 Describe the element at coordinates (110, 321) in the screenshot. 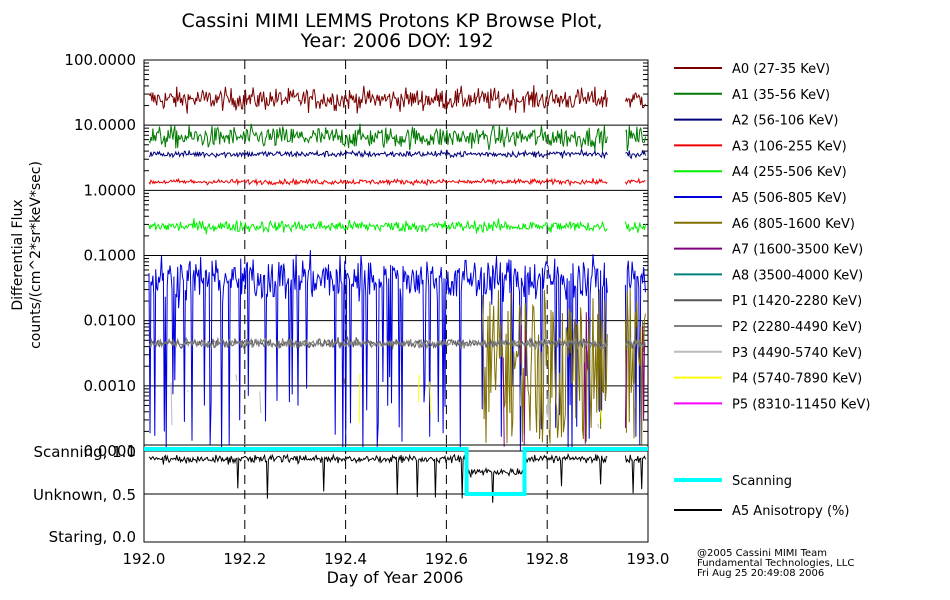

I see `y-tick-label: 0.0100` at that location.